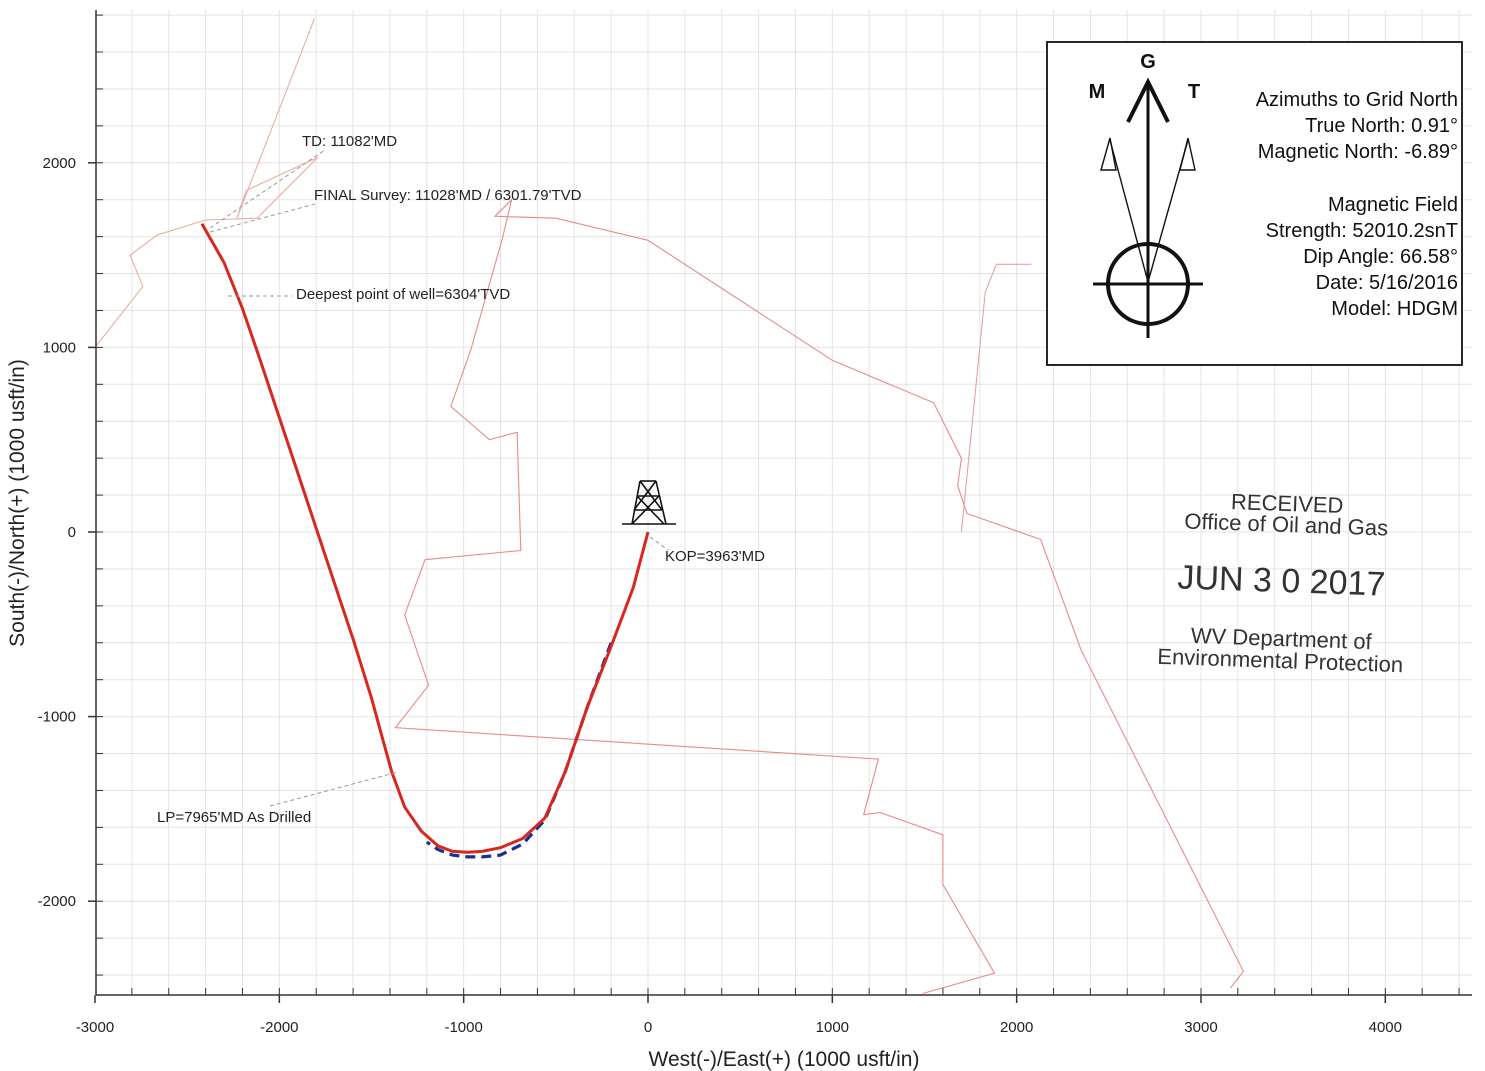 Image resolution: width=1485 pixels, height=1071 pixels. What do you see at coordinates (278, 798) in the screenshot?
I see `annotation-lp: LP=7965'MD As Drilled` at bounding box center [278, 798].